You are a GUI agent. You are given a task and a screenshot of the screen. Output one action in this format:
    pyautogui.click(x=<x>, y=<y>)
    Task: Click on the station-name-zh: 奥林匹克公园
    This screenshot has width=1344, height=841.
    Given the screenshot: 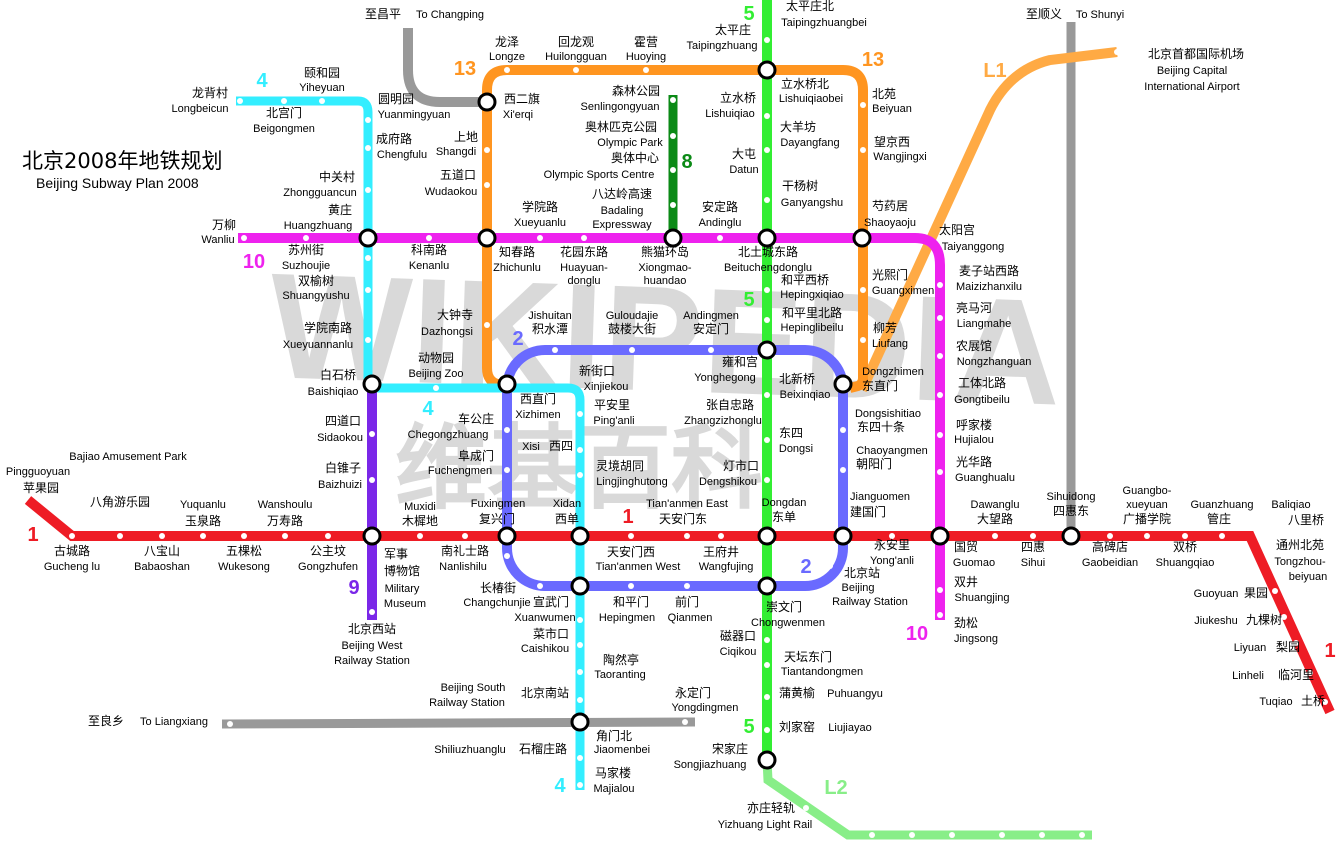 What is the action you would take?
    pyautogui.click(x=621, y=127)
    